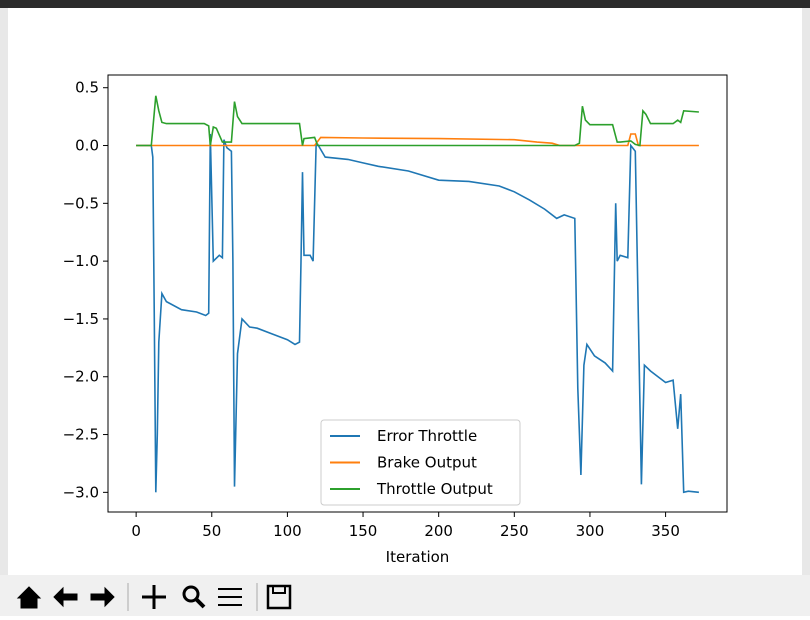 This screenshot has height=620, width=810. What do you see at coordinates (81, 492) in the screenshot?
I see `y-tick-label: −3.0` at bounding box center [81, 492].